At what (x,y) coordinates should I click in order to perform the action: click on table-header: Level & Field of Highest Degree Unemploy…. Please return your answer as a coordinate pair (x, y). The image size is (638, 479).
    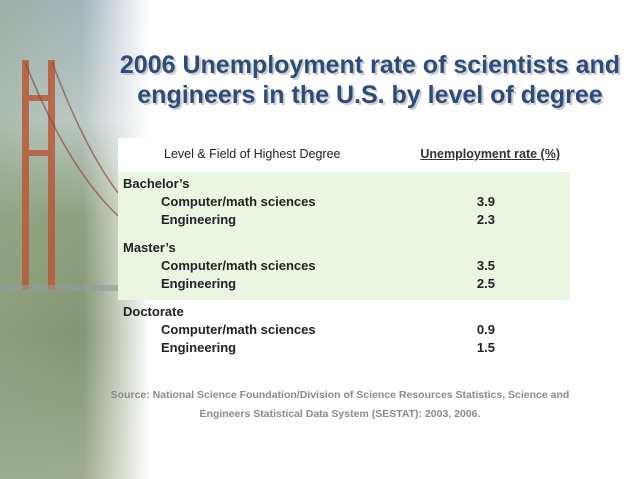
    Looking at the image, I should click on (344, 155).